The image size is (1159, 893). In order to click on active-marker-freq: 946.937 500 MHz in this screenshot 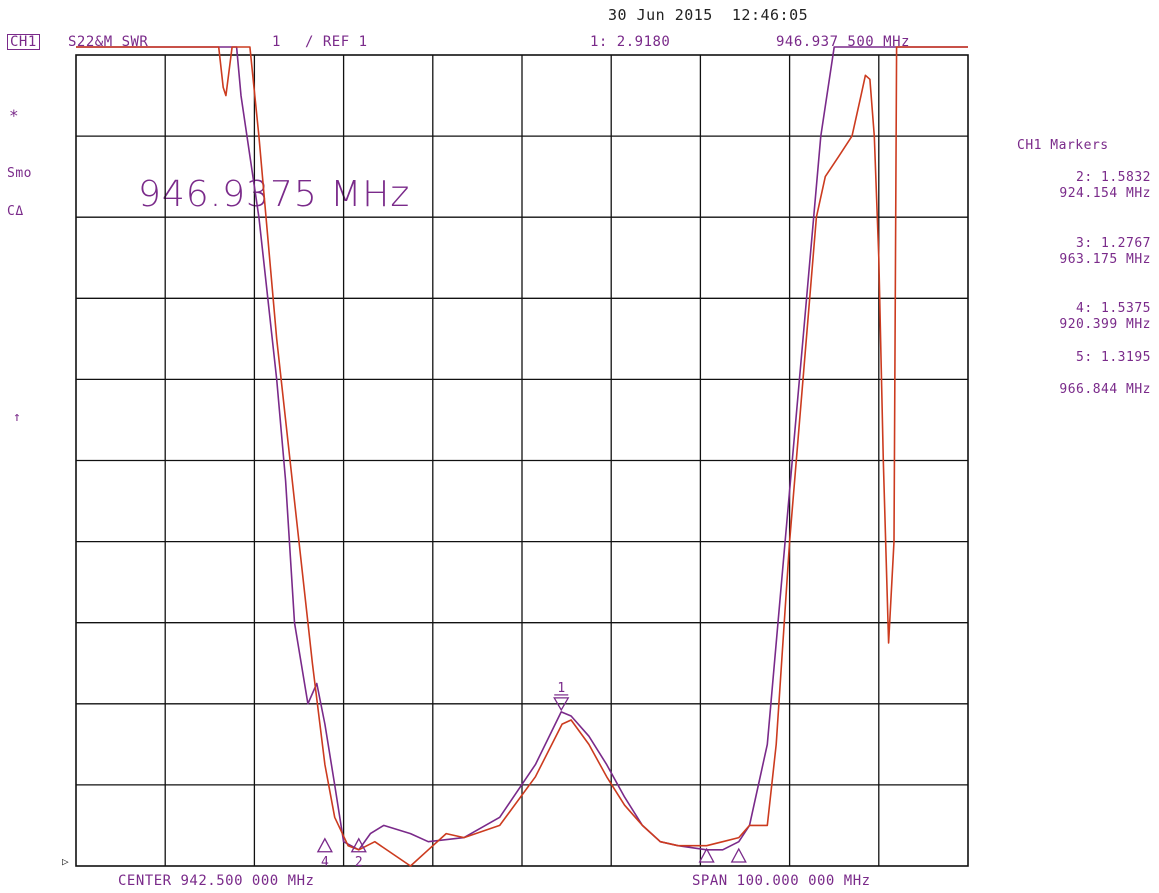, I will do `click(843, 42)`.